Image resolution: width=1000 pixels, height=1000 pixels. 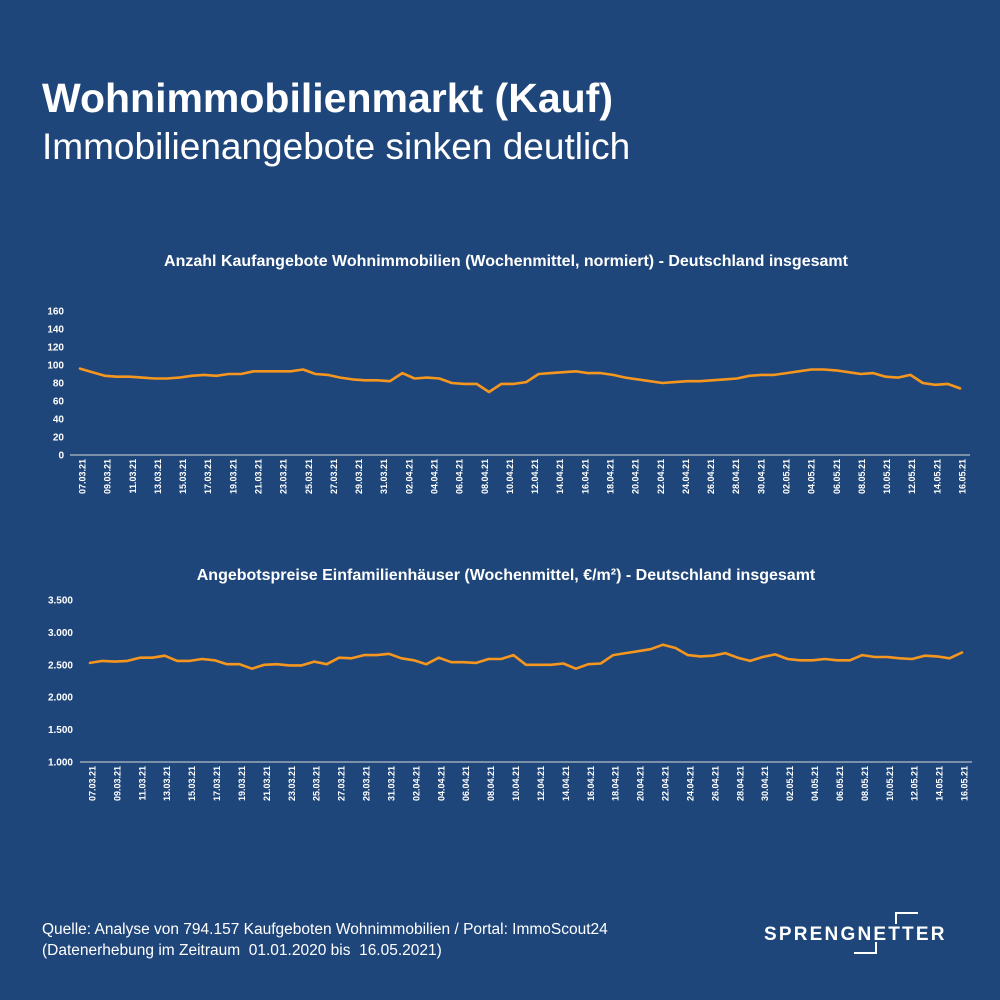 What do you see at coordinates (416, 783) in the screenshot?
I see `chart2-x-tick-label: 02.04.21` at bounding box center [416, 783].